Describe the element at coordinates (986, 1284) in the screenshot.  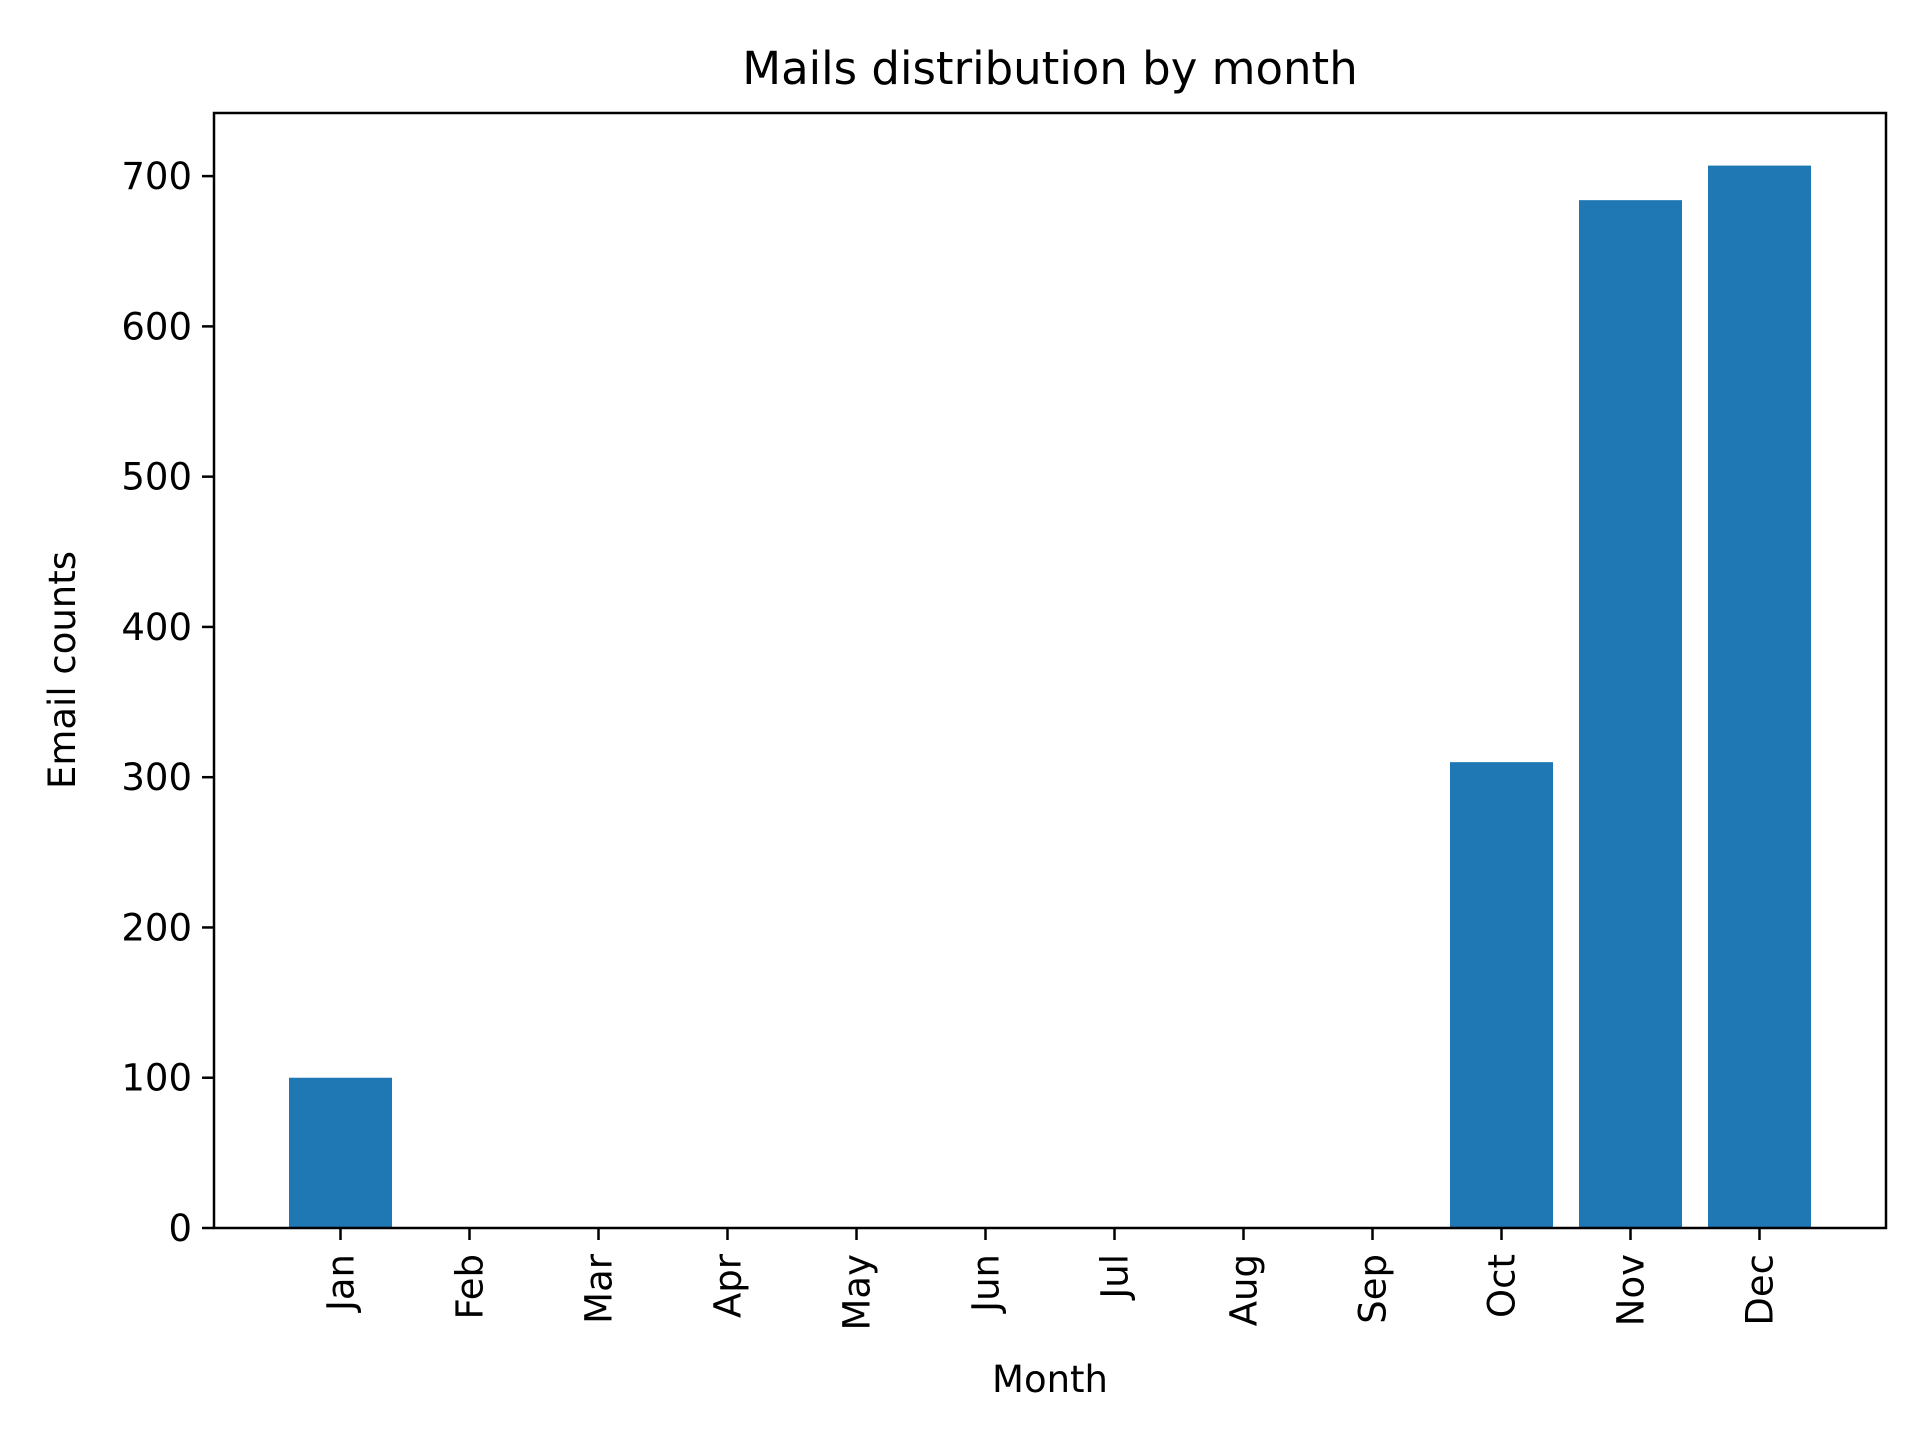
I see `x-tick-label-jun: Jun` at that location.